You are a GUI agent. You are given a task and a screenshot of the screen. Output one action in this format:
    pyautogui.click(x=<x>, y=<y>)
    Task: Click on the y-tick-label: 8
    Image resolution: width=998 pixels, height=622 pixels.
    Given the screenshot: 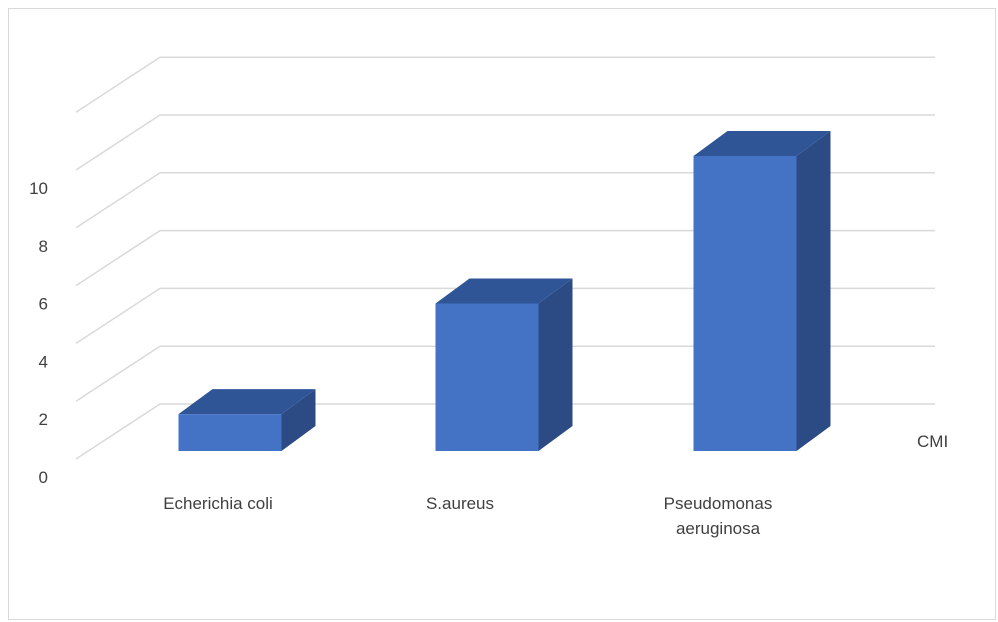 What is the action you would take?
    pyautogui.click(x=43, y=246)
    